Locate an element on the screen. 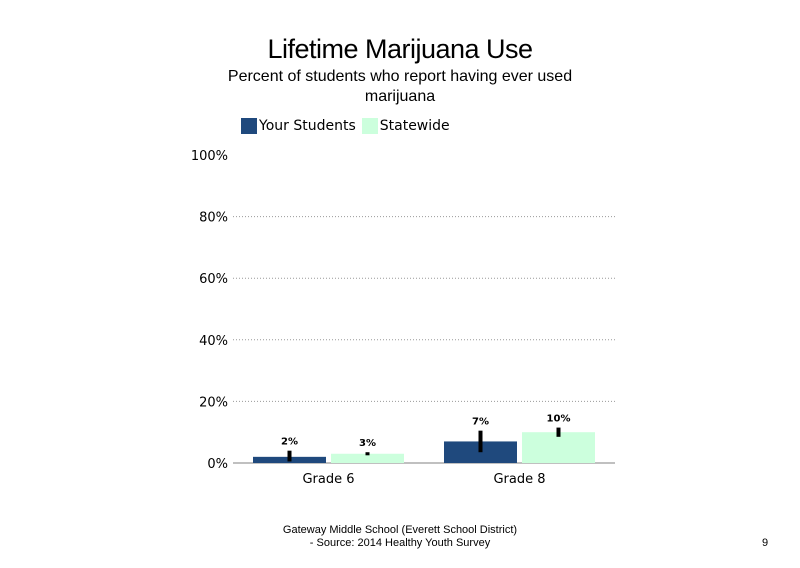  data-label: 3% is located at coordinates (367, 443).